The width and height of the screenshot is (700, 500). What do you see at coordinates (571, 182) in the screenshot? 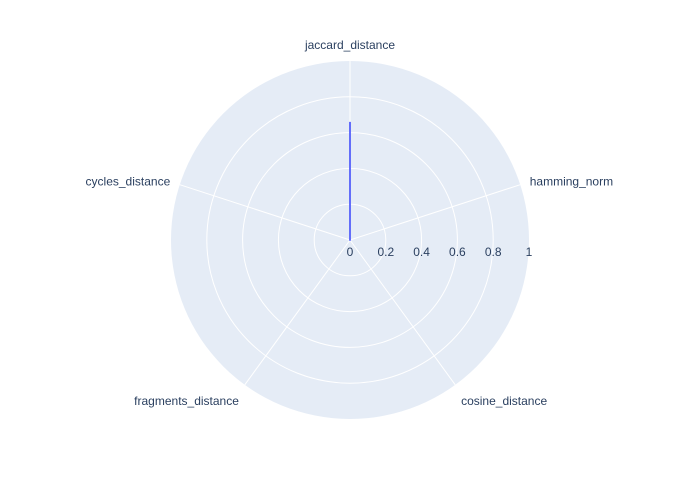
I see `axis-label-hamming-norm: hamming_norm` at bounding box center [571, 182].